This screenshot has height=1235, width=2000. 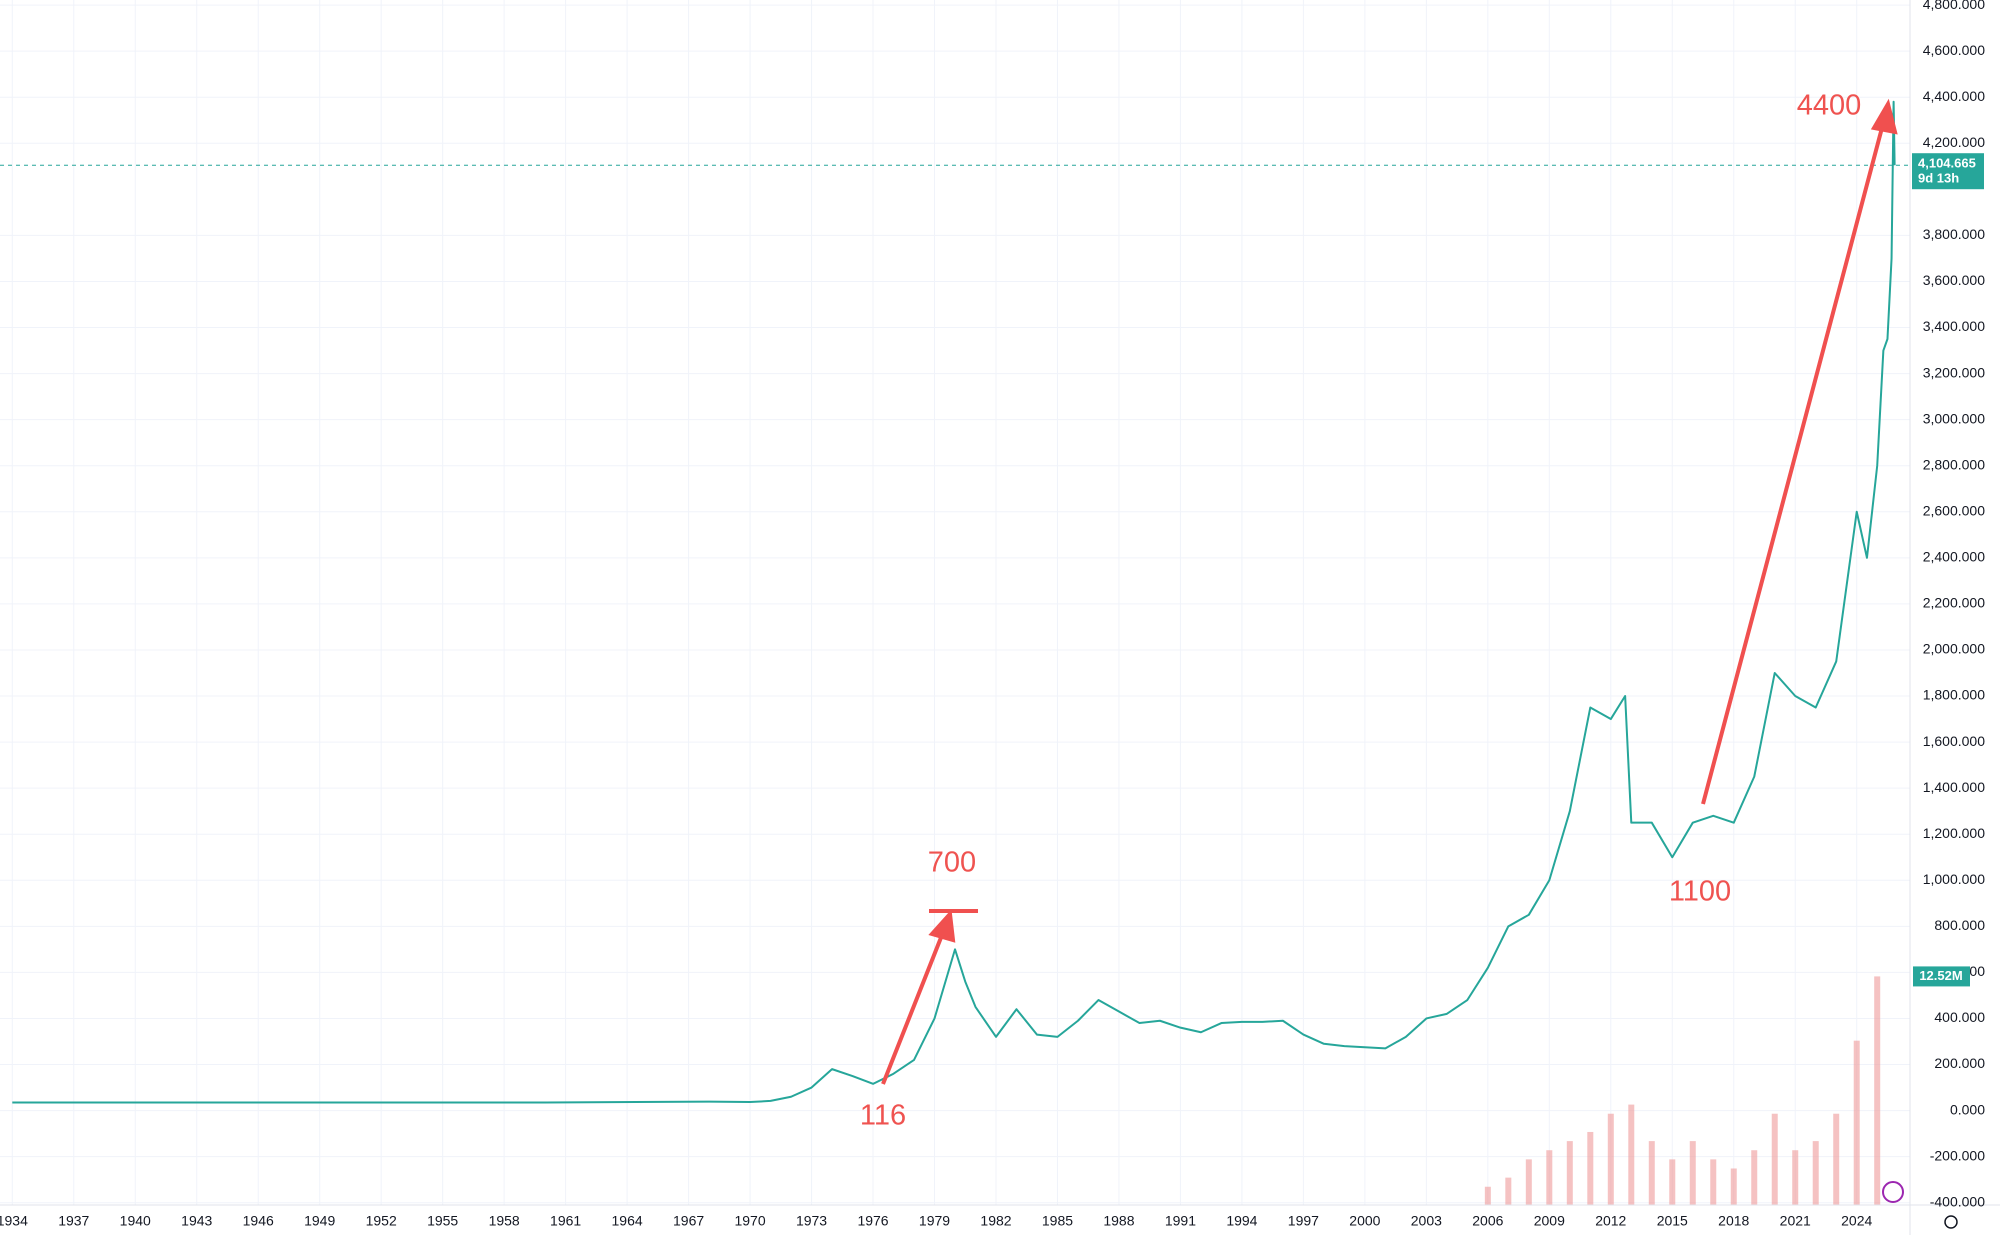 I want to click on x-tick-label: 1994, so click(x=1241, y=1221).